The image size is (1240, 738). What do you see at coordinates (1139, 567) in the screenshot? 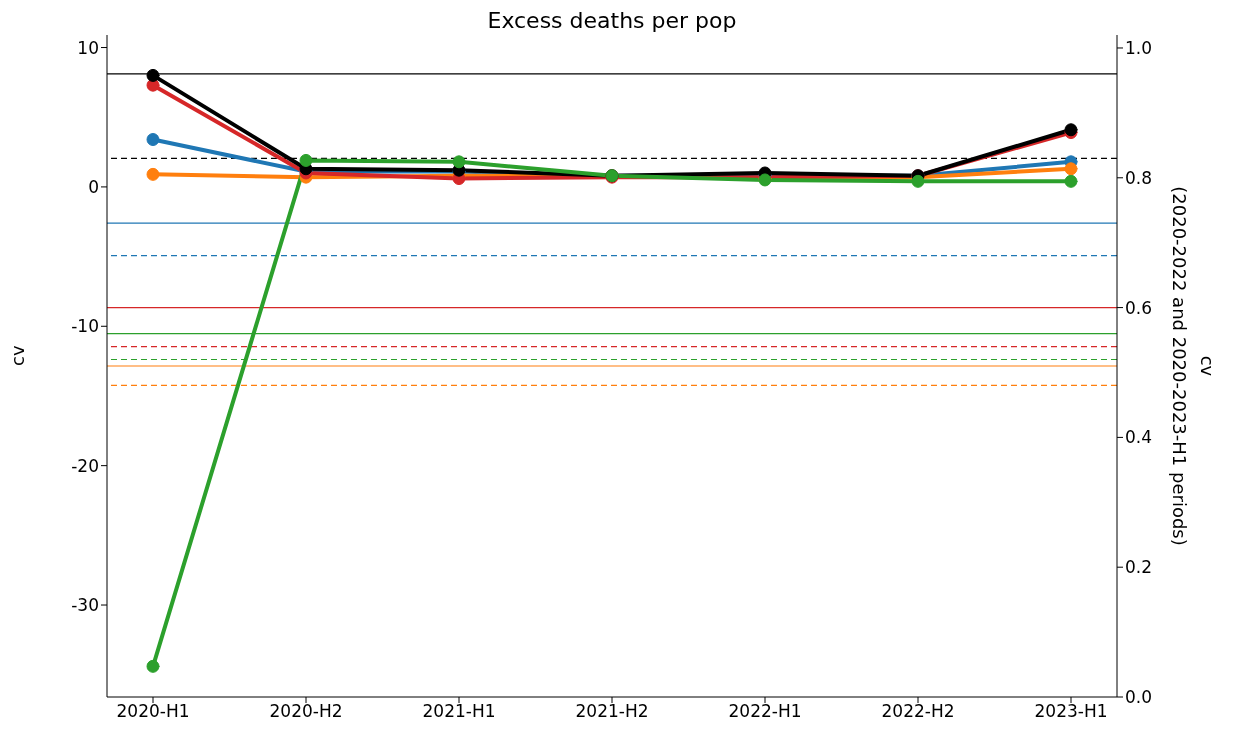
I see `y2-tick-label: 0.2` at bounding box center [1139, 567].